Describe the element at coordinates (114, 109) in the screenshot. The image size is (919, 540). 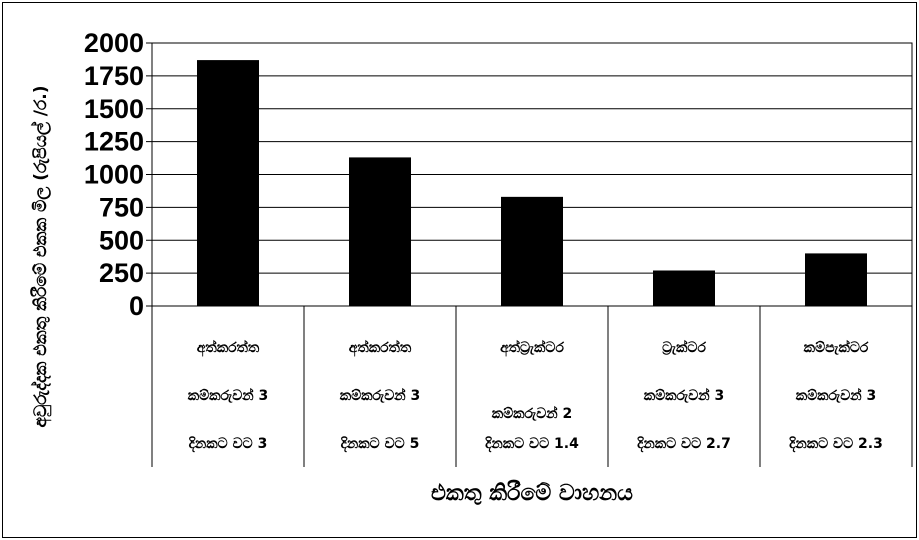
I see `y-tick-label: 1500` at that location.